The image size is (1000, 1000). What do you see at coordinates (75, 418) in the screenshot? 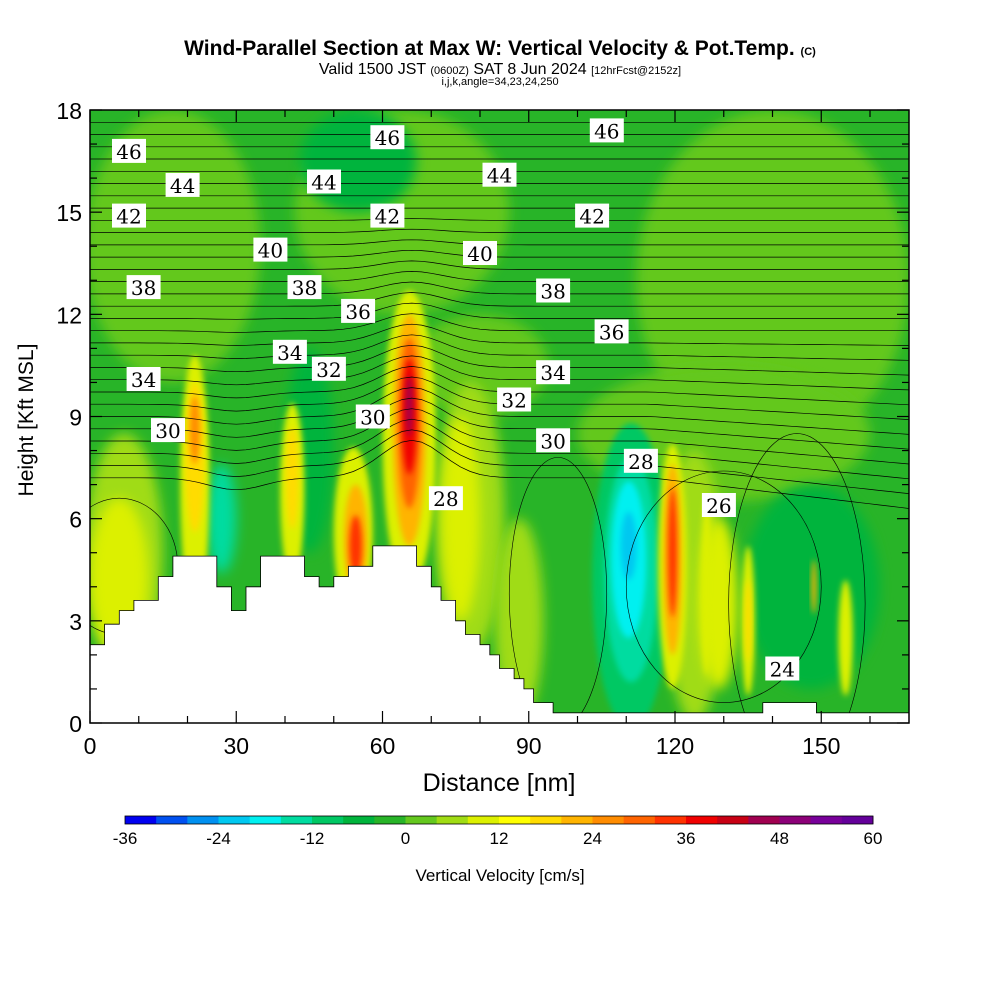
I see `y-tick-label: 9` at bounding box center [75, 418].